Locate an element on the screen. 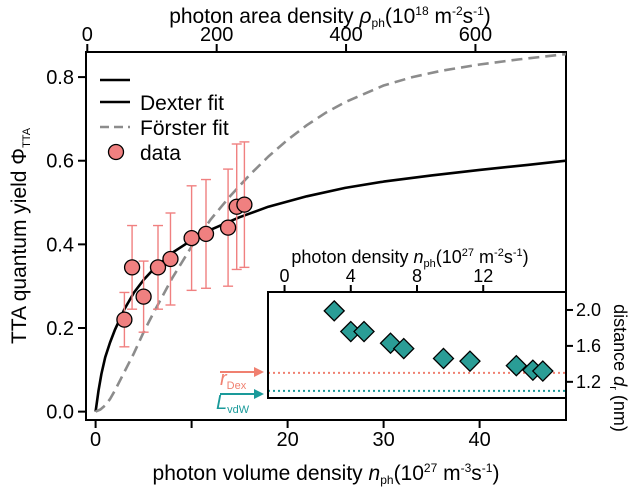 This screenshot has width=629, height=495. ref-label-rdex: rDex is located at coordinates (242, 379).